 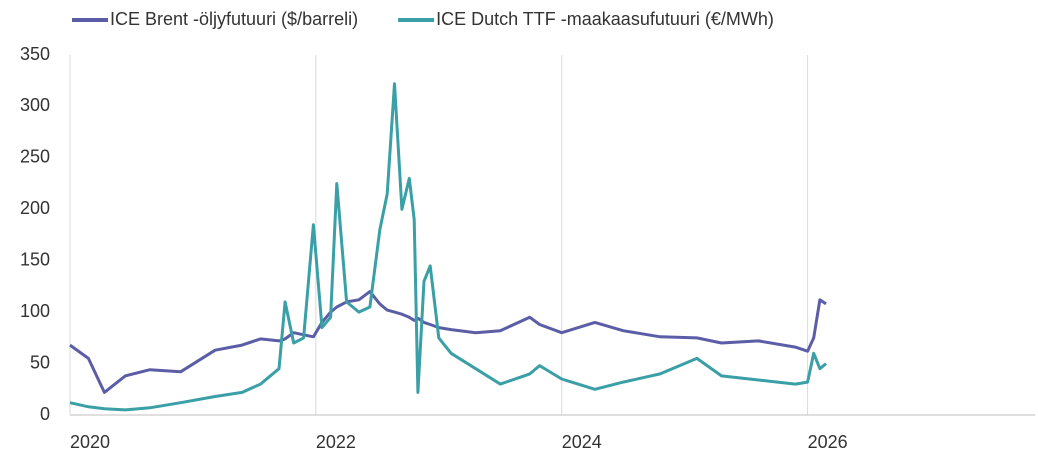 I want to click on legend-label: ICE Brent -öljyfutuuri ($/barreli), so click(x=234, y=19).